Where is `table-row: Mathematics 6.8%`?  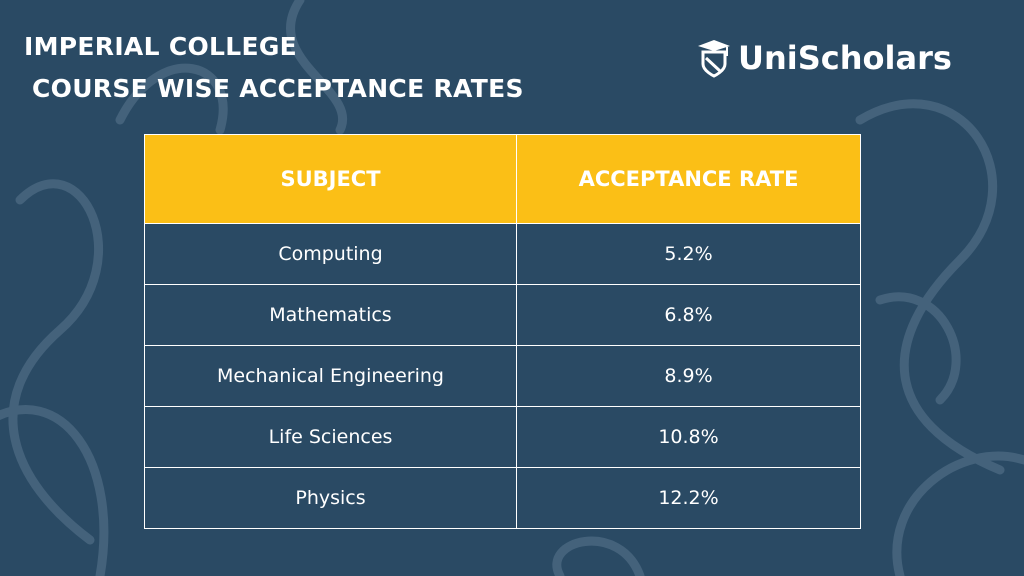
table-row: Mathematics 6.8% is located at coordinates (502, 315).